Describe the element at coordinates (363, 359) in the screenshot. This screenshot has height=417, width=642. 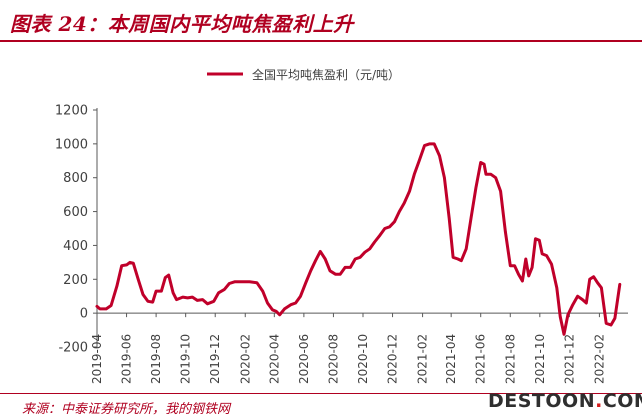
I see `x-tick-label: 2020-10` at that location.